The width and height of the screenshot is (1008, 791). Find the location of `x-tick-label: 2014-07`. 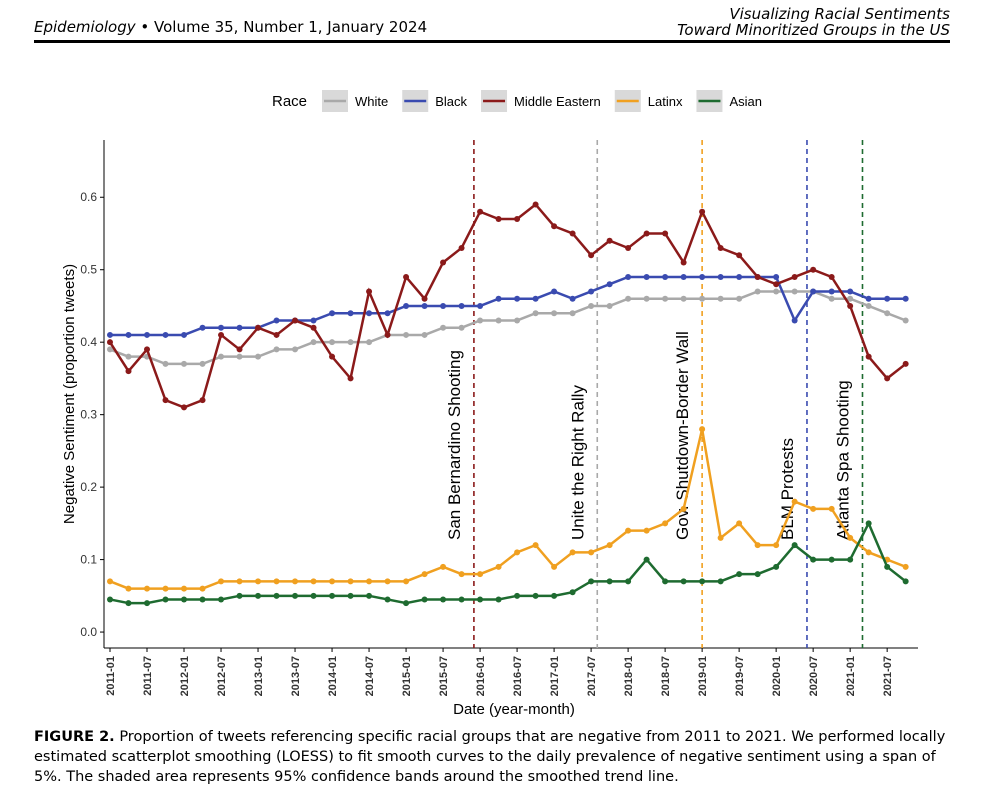

x-tick-label: 2014-07 is located at coordinates (370, 676).